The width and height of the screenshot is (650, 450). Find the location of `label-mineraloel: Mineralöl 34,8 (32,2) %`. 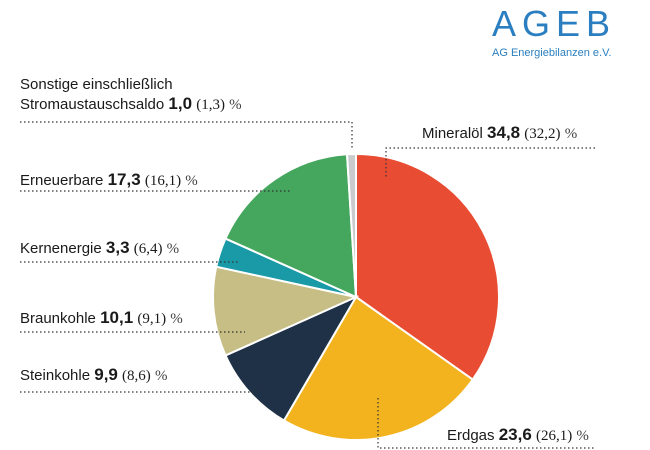

label-mineraloel: Mineralöl 34,8 (32,2) % is located at coordinates (499, 133).